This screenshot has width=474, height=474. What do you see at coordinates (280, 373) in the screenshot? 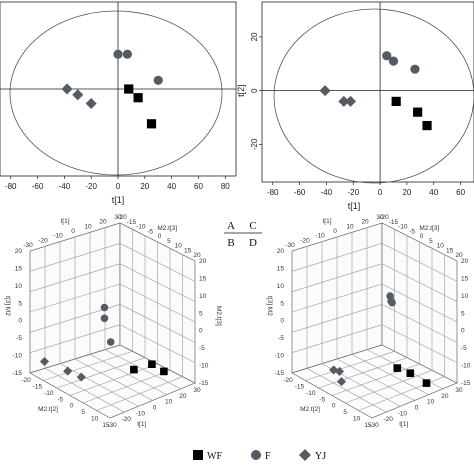
I see `tick-label-left: -15` at bounding box center [280, 373].